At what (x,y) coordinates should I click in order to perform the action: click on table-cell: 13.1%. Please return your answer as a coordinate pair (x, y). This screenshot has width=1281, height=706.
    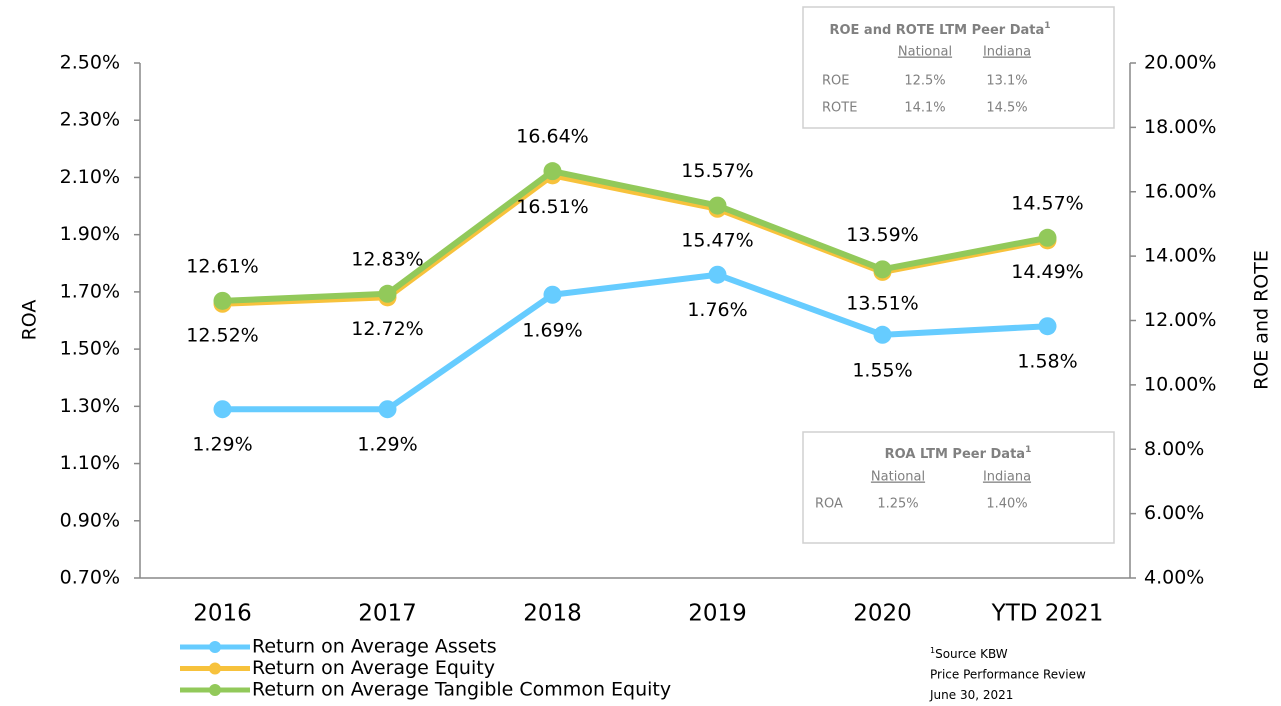
    Looking at the image, I should click on (1006, 81).